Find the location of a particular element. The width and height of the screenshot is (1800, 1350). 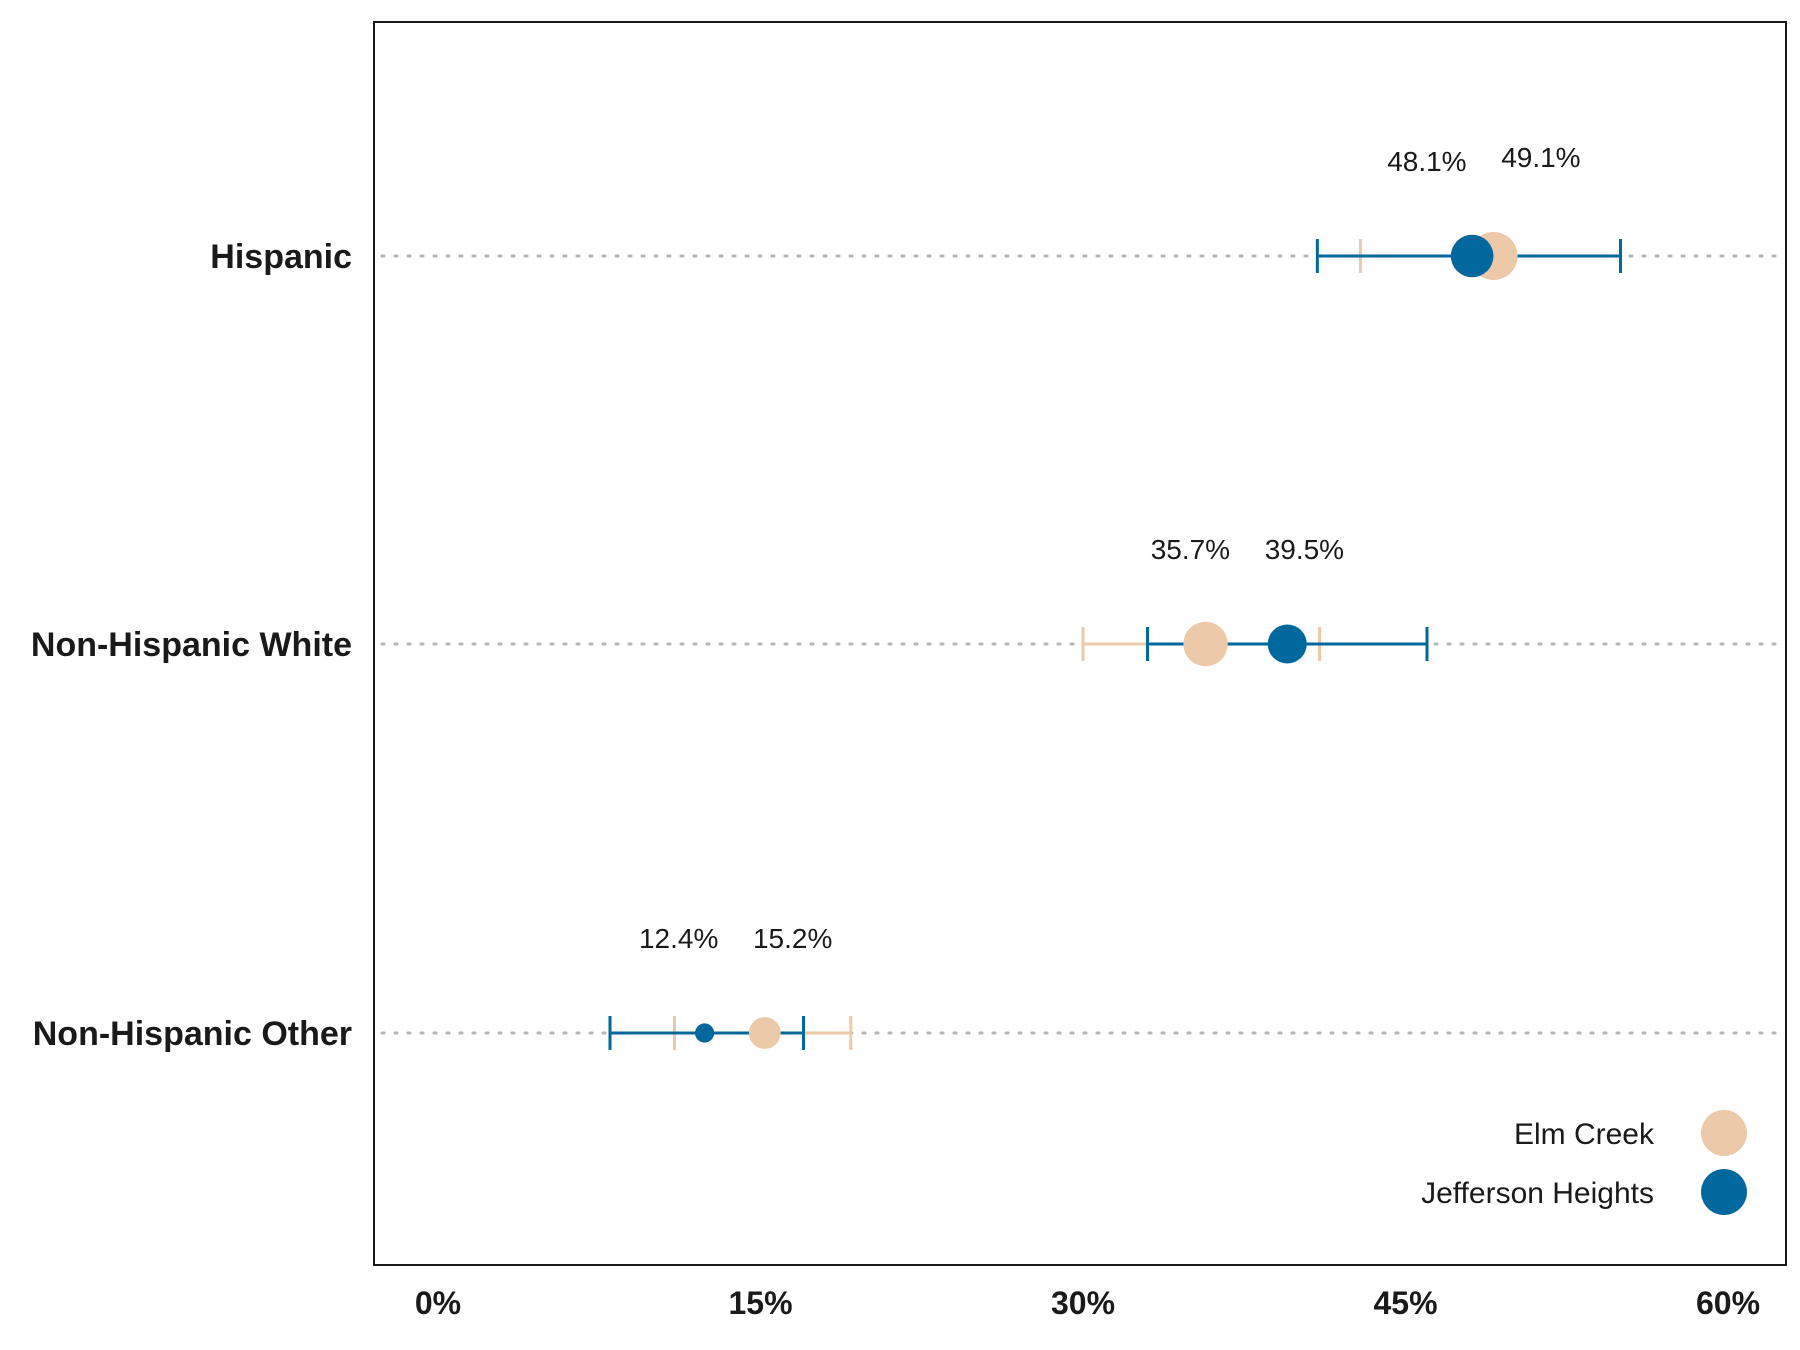

legend: Elm Creek Jefferson Heights is located at coordinates (1584, 1162).